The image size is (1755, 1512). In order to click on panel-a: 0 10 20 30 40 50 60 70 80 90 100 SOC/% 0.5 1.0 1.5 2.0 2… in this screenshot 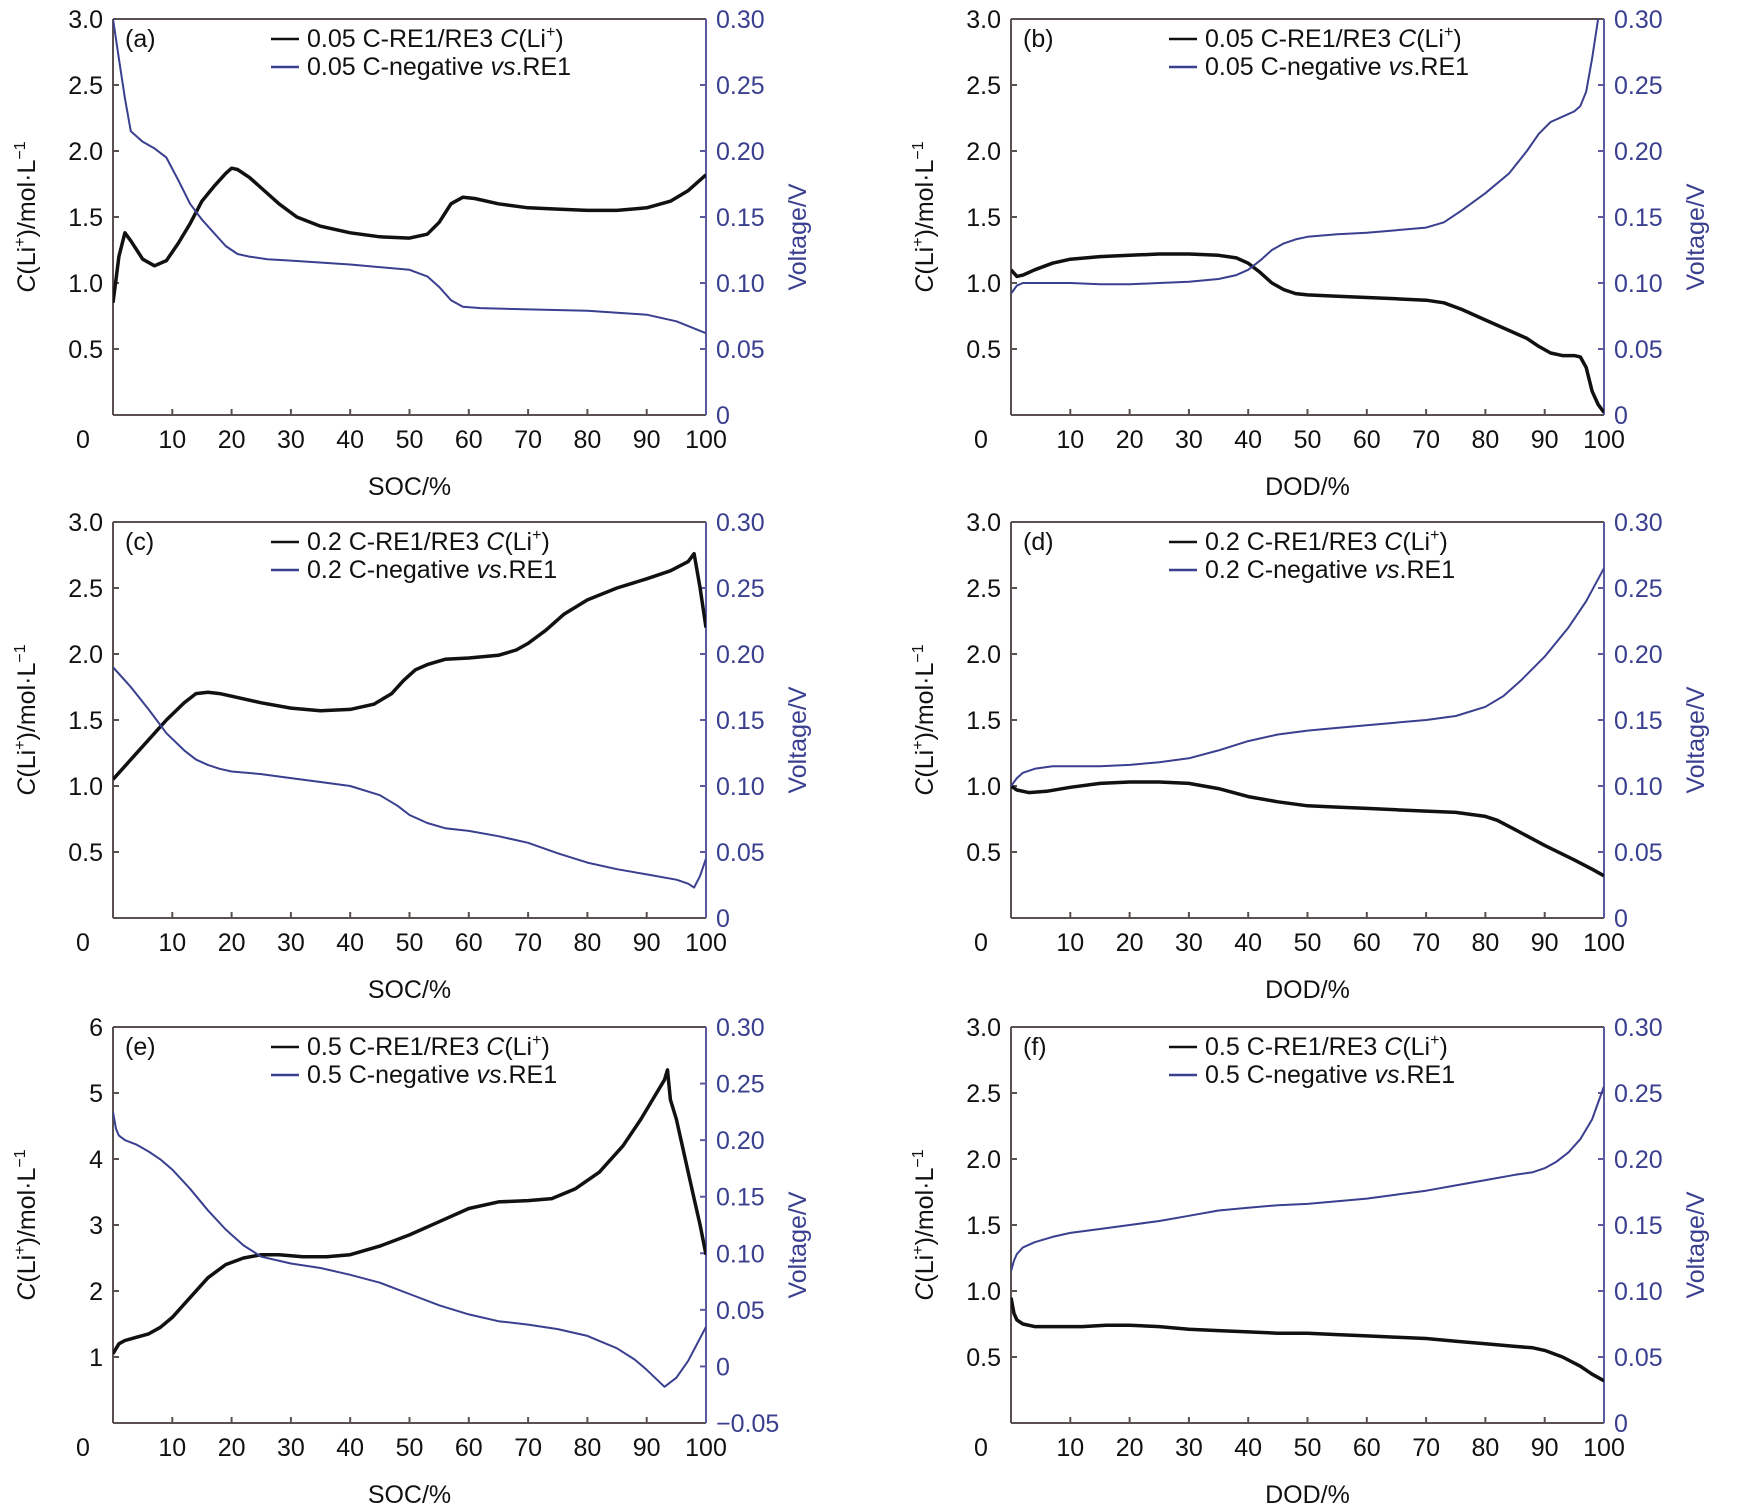, I will do `click(412, 253)`.